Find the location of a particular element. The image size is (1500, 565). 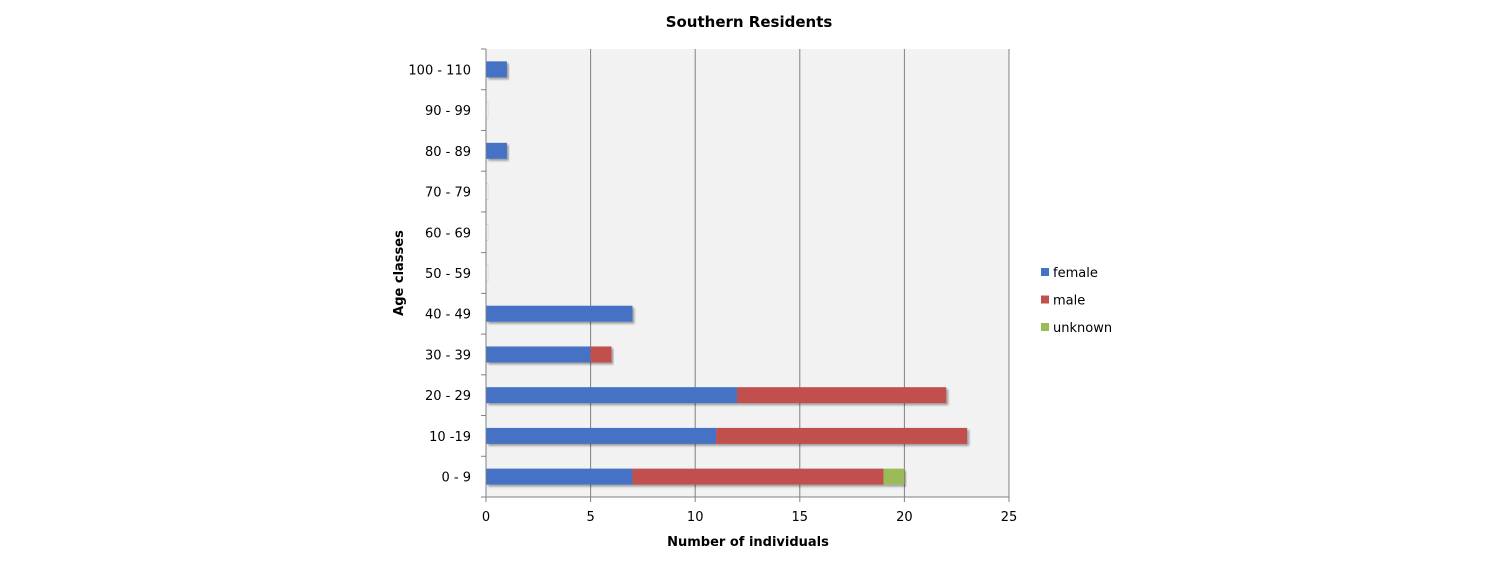

x-axis-title: Number of individuals is located at coordinates (748, 542).